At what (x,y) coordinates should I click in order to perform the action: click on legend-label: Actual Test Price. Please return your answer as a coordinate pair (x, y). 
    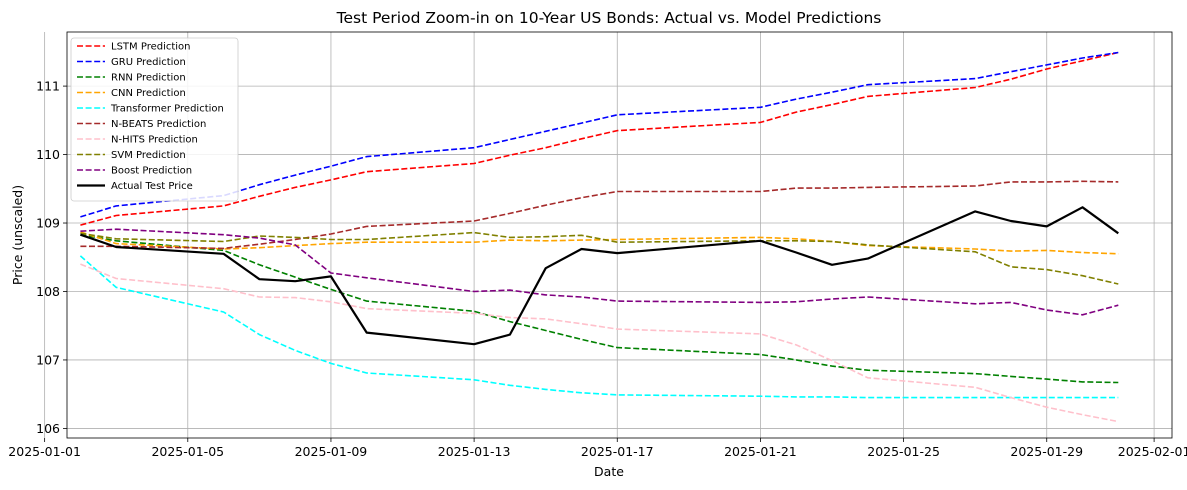
    Looking at the image, I should click on (152, 186).